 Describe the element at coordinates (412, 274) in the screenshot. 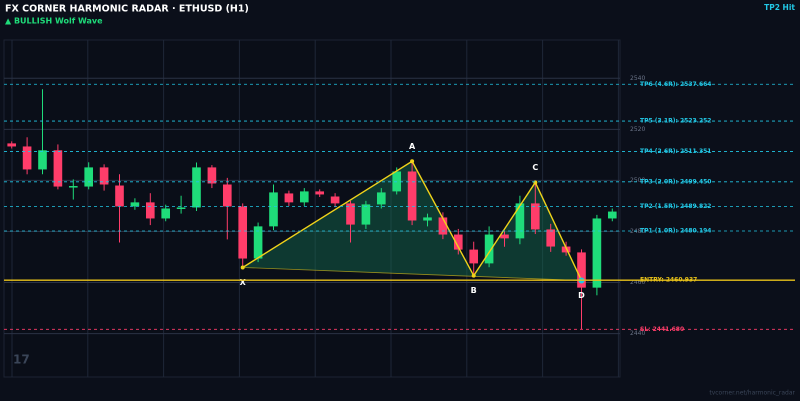

I see `pattern-base` at that location.